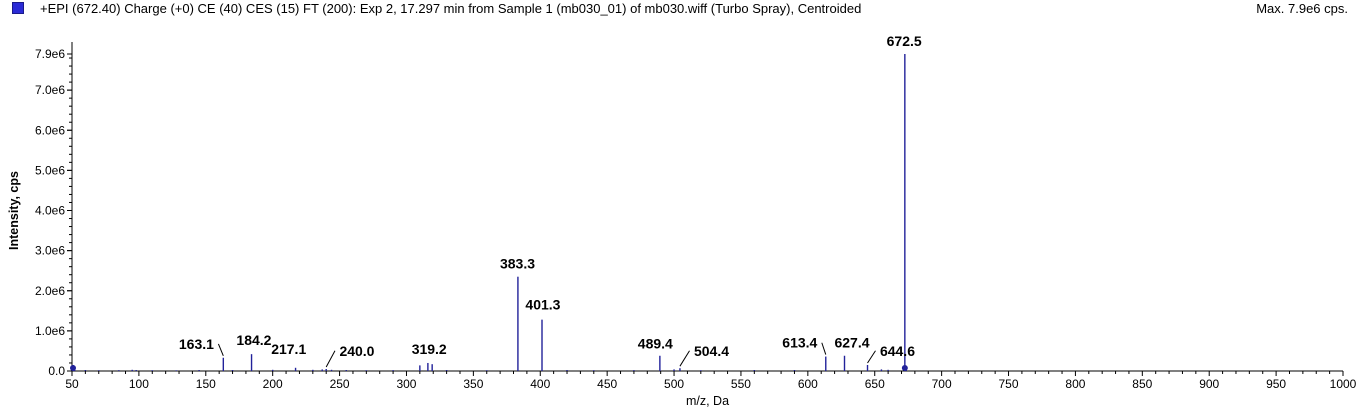 The image size is (1360, 408). What do you see at coordinates (517, 264) in the screenshot?
I see `peak-label: 383.3` at bounding box center [517, 264].